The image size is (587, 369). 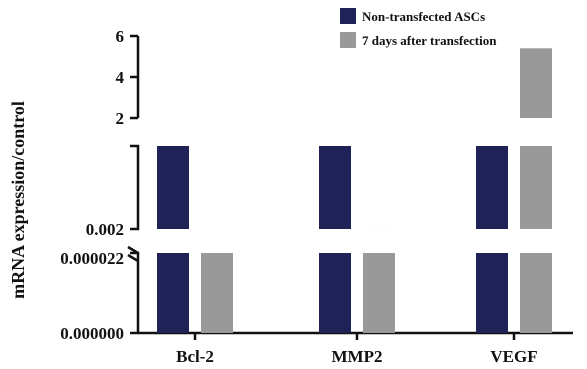 What do you see at coordinates (92, 258) in the screenshot?
I see `y-tick-label: 0.000022` at bounding box center [92, 258].